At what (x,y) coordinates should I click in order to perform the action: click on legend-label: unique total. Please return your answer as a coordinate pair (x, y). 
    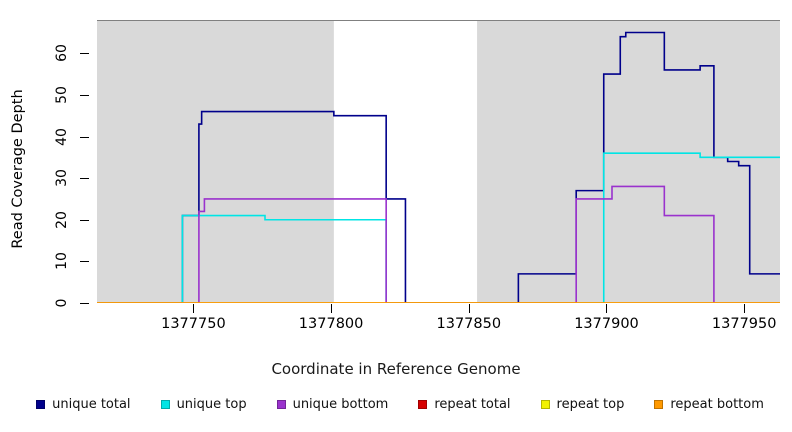
    Looking at the image, I should click on (91, 404).